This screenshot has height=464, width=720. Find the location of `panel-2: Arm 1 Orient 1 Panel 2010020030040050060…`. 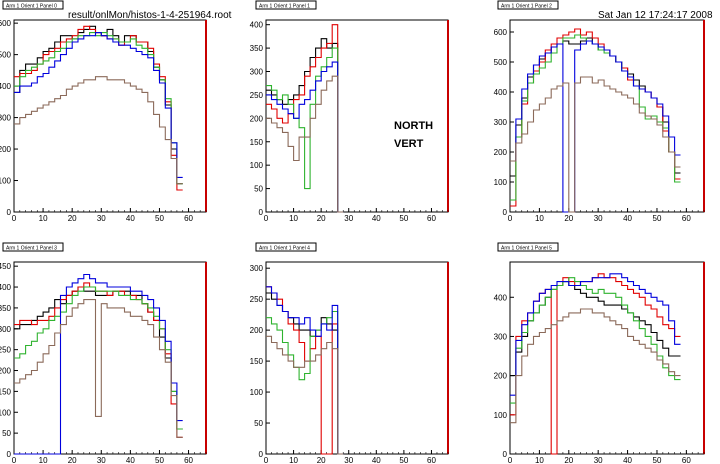

panel-2: Arm 1 Orient 1 Panel 2010020030040050060… is located at coordinates (599, 111).